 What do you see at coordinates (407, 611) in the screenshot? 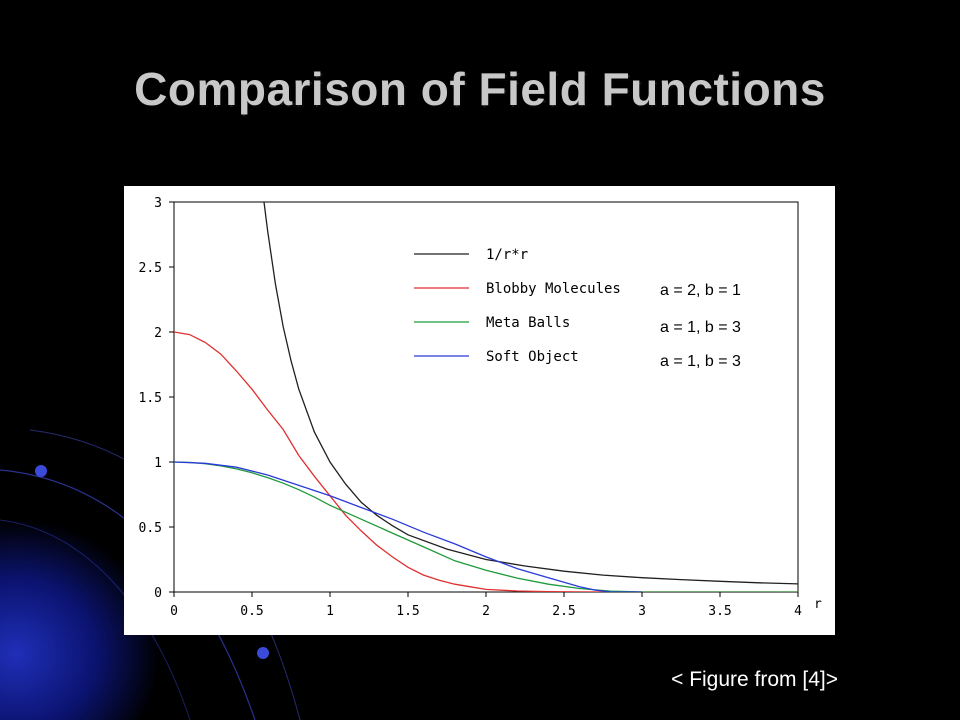
I see `x-tick-label: 1.5` at bounding box center [407, 611].